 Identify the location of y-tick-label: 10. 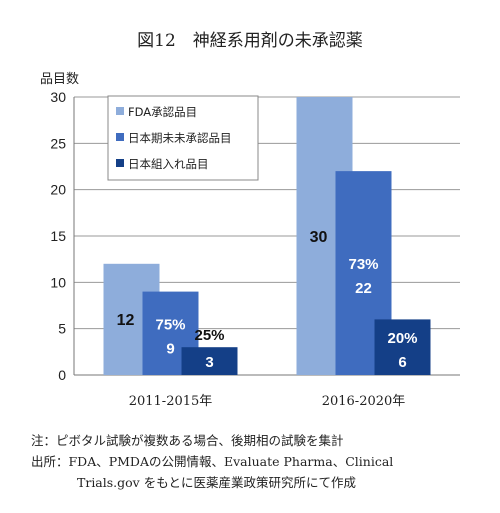
(58, 282).